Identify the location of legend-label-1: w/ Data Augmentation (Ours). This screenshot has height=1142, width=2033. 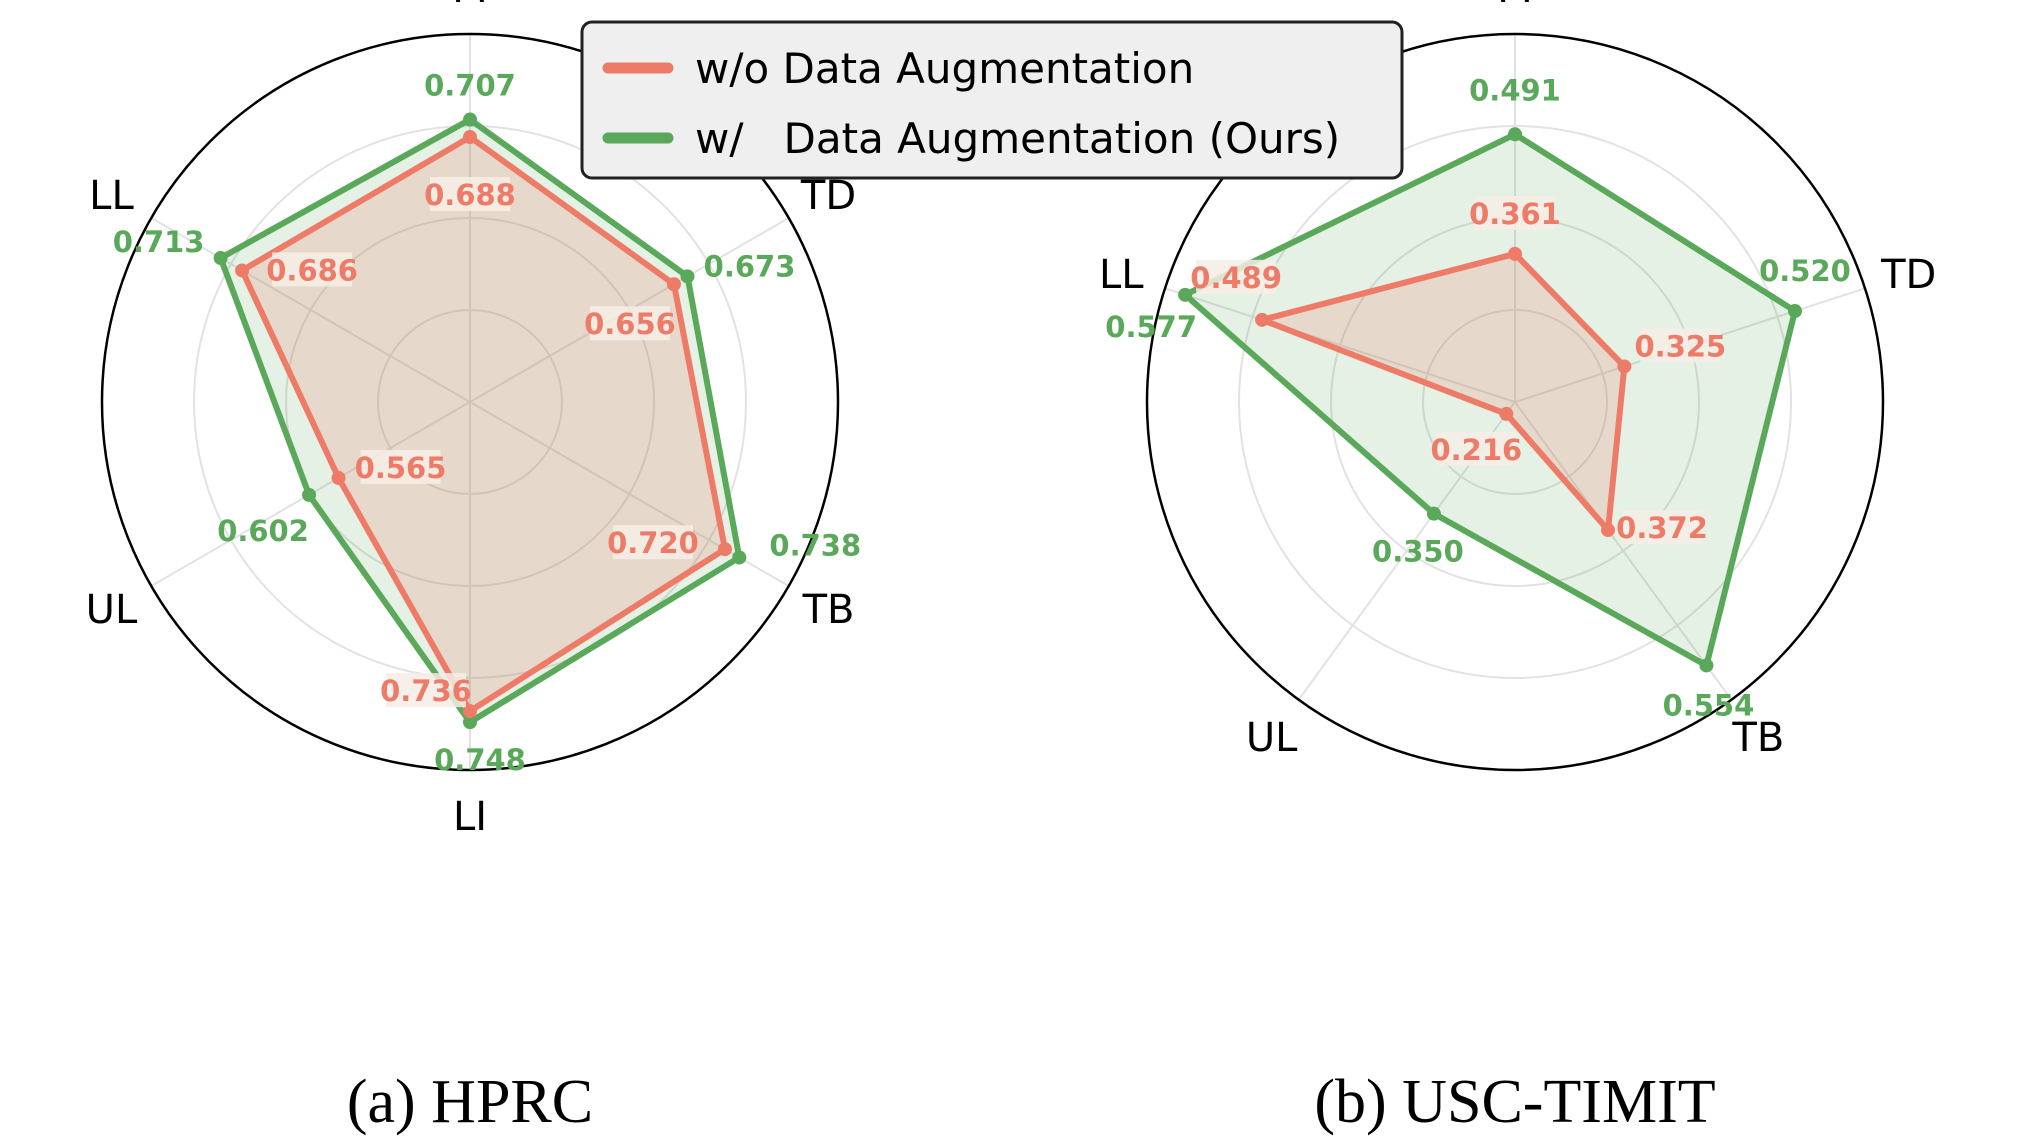
(1017, 138).